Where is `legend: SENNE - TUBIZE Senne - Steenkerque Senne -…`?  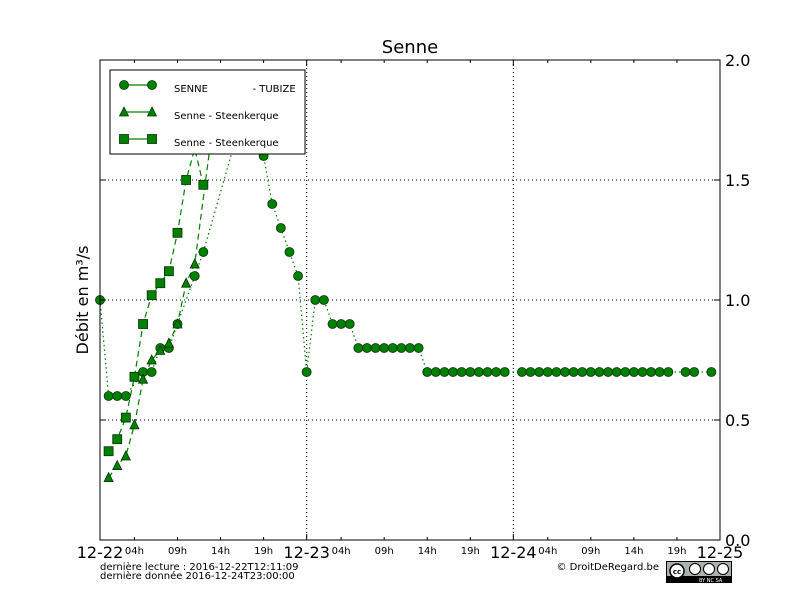 legend: SENNE - TUBIZE Senne - Steenkerque Senne -… is located at coordinates (207, 112).